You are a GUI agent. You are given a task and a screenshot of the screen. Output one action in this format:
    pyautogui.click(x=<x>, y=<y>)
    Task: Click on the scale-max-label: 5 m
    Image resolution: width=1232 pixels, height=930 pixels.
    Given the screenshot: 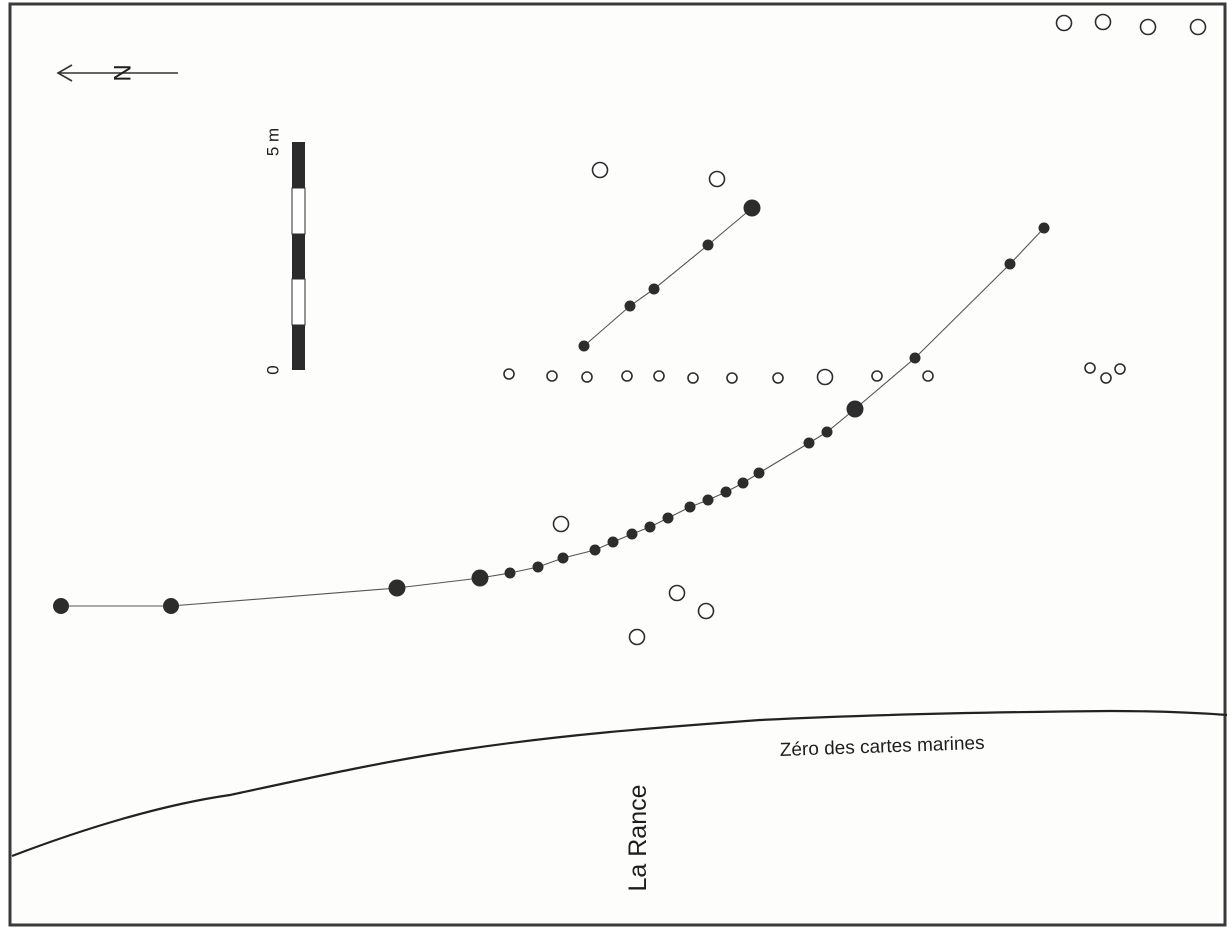 What is the action you would take?
    pyautogui.click(x=273, y=142)
    